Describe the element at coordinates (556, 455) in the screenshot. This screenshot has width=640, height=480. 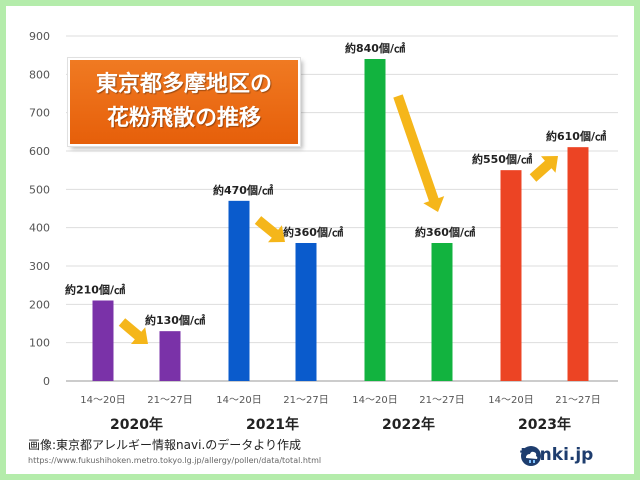
I see `tenki-logo: tenki.jp` at that location.